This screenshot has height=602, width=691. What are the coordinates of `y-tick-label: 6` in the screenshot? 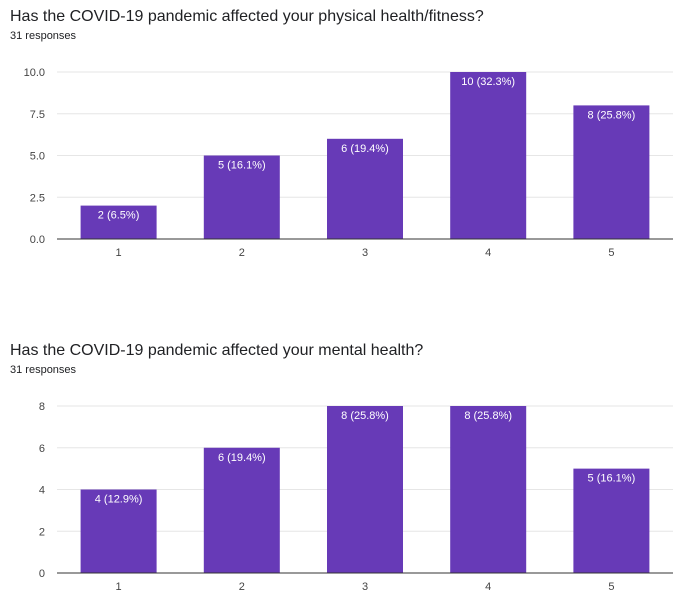 It's located at (42, 449).